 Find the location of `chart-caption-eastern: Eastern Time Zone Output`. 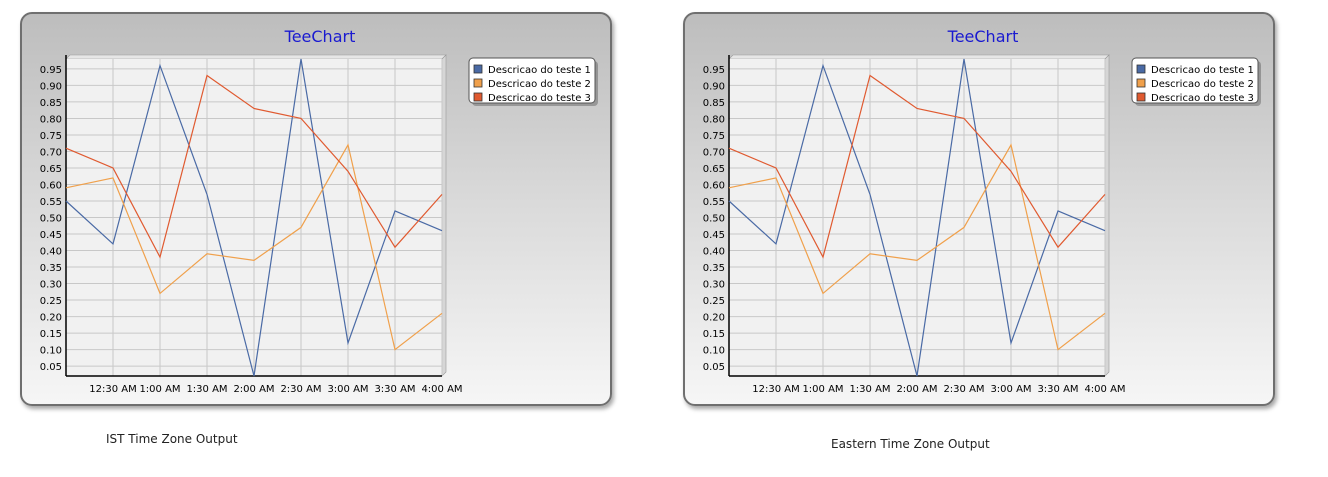

chart-caption-eastern: Eastern Time Zone Output is located at coordinates (910, 444).